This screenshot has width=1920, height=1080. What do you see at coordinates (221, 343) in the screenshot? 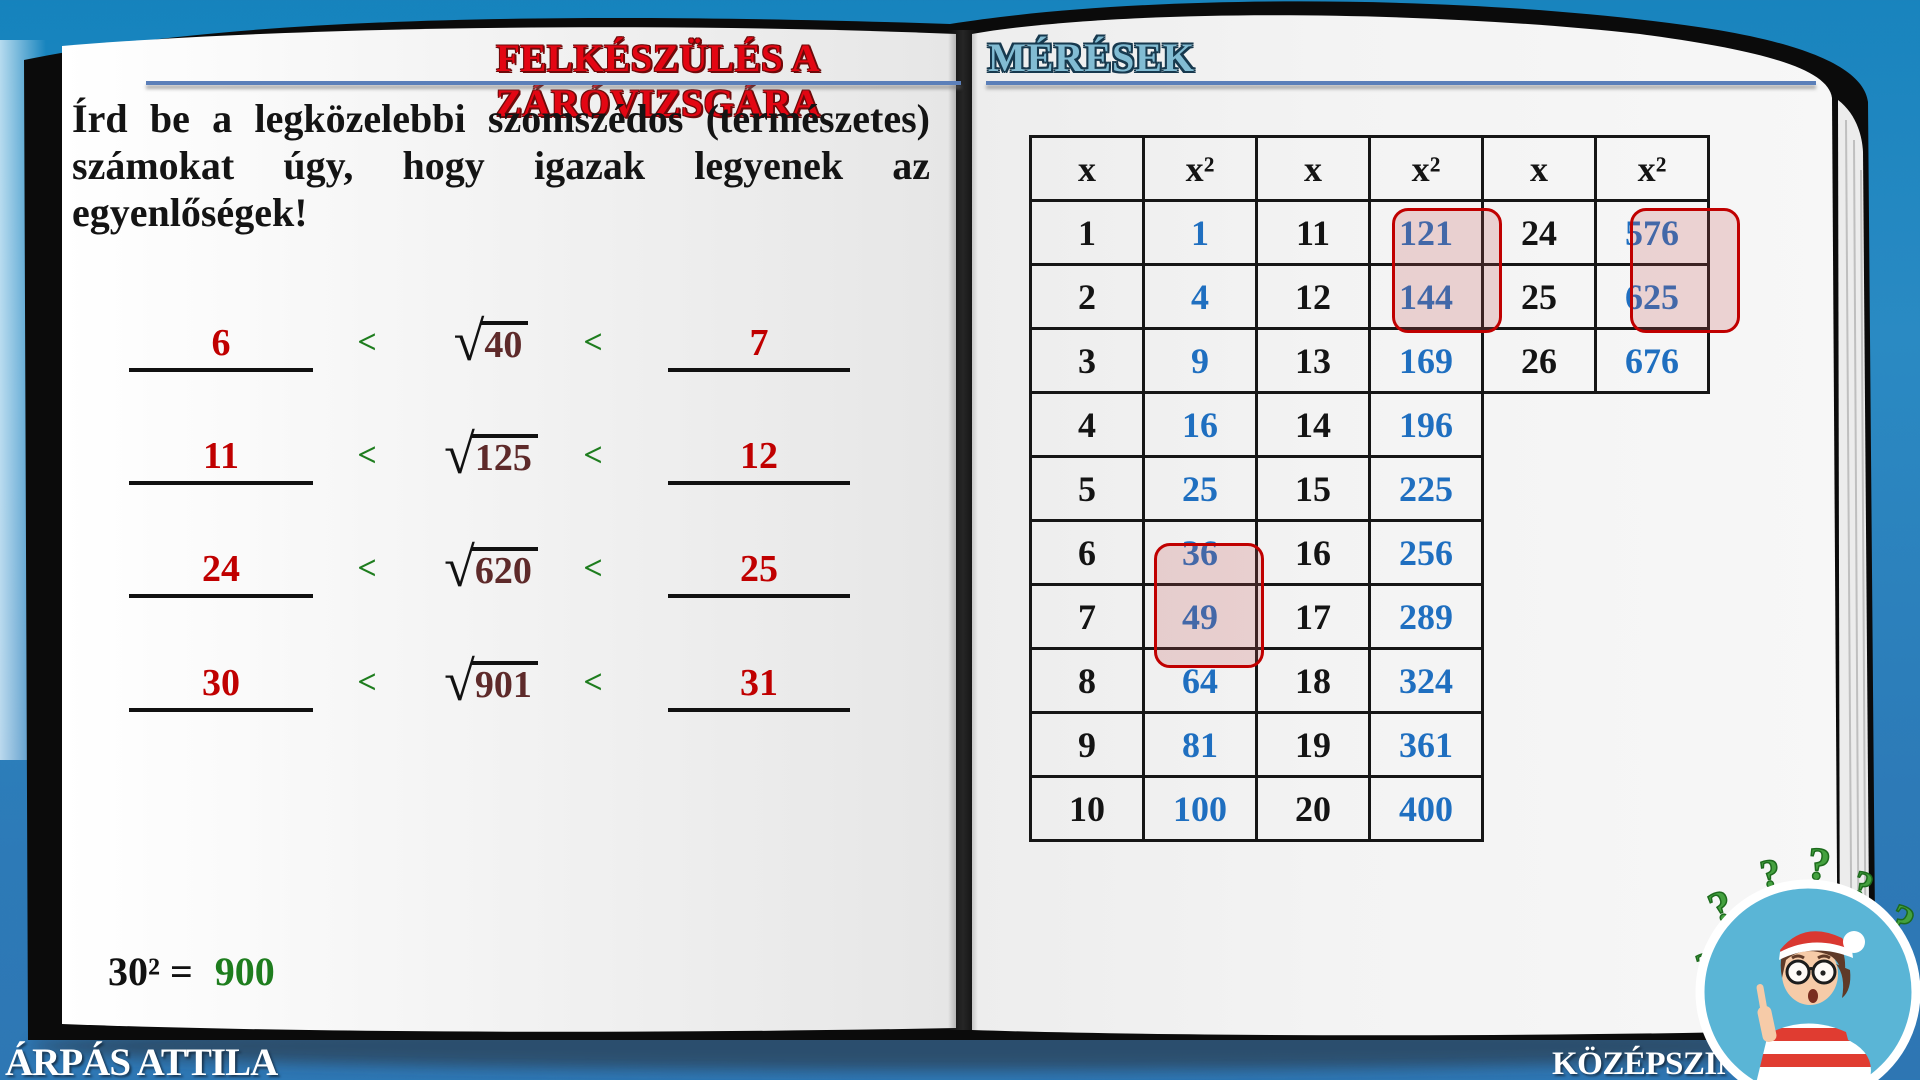
I see `answer-blank-lower: 6` at bounding box center [221, 343].